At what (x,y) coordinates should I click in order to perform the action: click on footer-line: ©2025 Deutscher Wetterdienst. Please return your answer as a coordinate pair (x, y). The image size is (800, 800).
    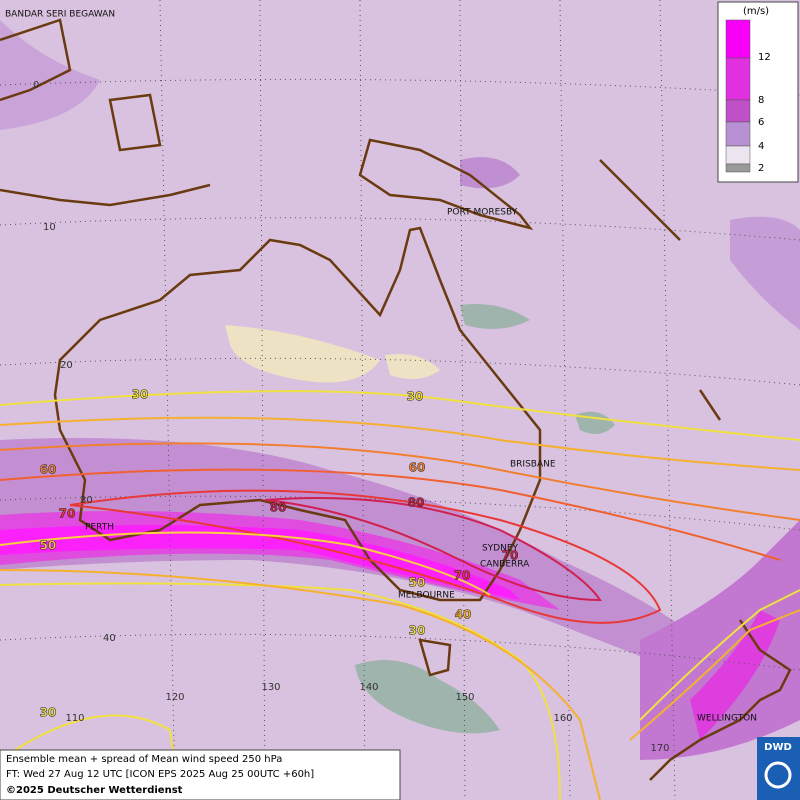
    Looking at the image, I should click on (94, 790).